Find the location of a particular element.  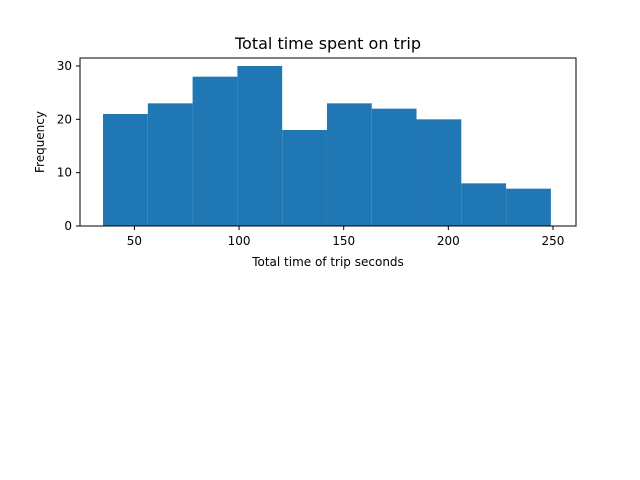

y-tick-label: 0 is located at coordinates (68, 226).